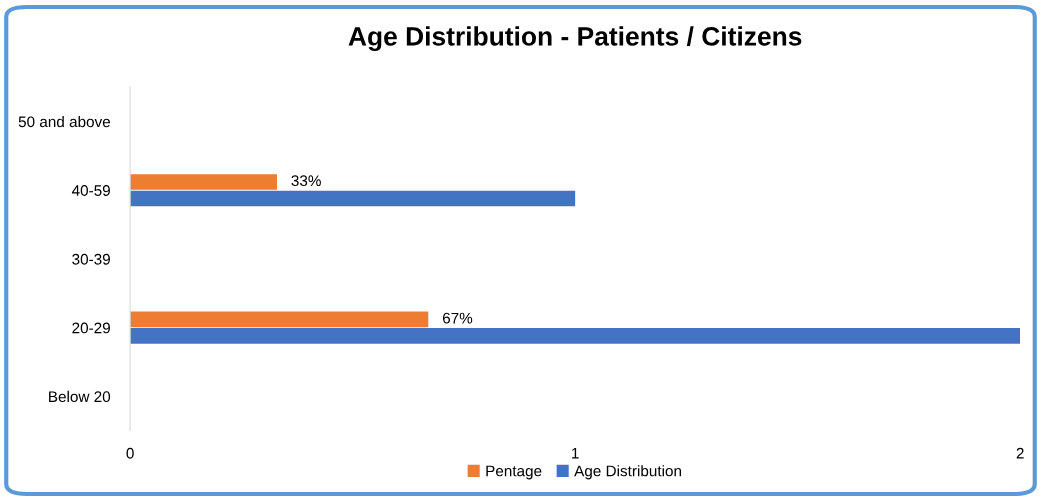 The height and width of the screenshot is (498, 1041). Describe the element at coordinates (306, 181) in the screenshot. I see `data-label: 33%` at that location.